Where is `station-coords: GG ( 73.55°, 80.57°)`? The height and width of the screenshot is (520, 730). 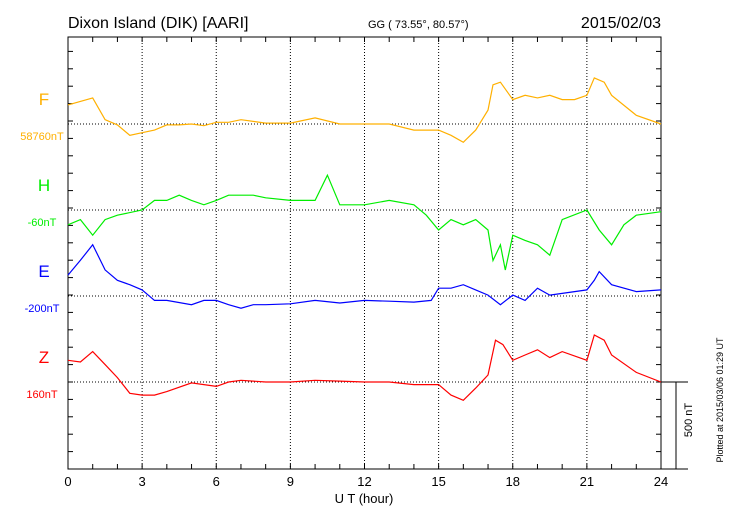 station-coords: GG ( 73.55°, 80.57°) is located at coordinates (418, 25).